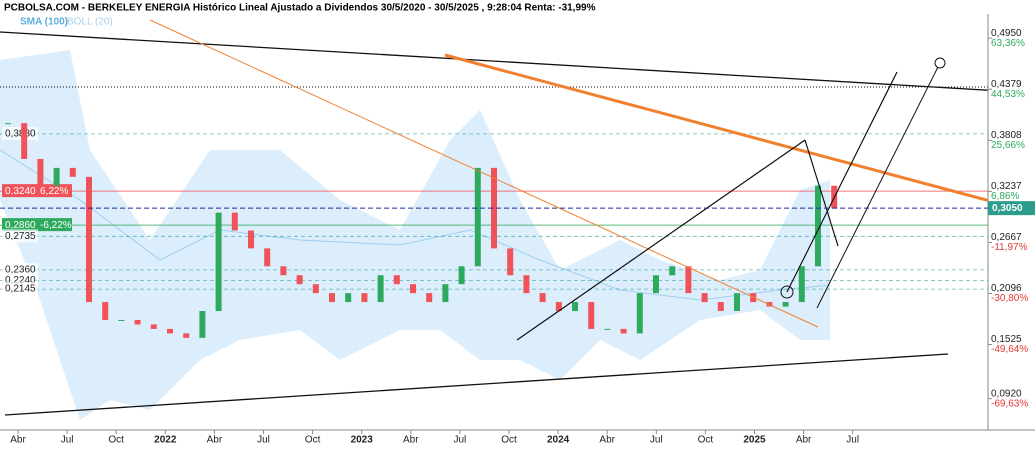 The height and width of the screenshot is (452, 1035). I want to click on legend-boll: BOLL (20), so click(90, 22).